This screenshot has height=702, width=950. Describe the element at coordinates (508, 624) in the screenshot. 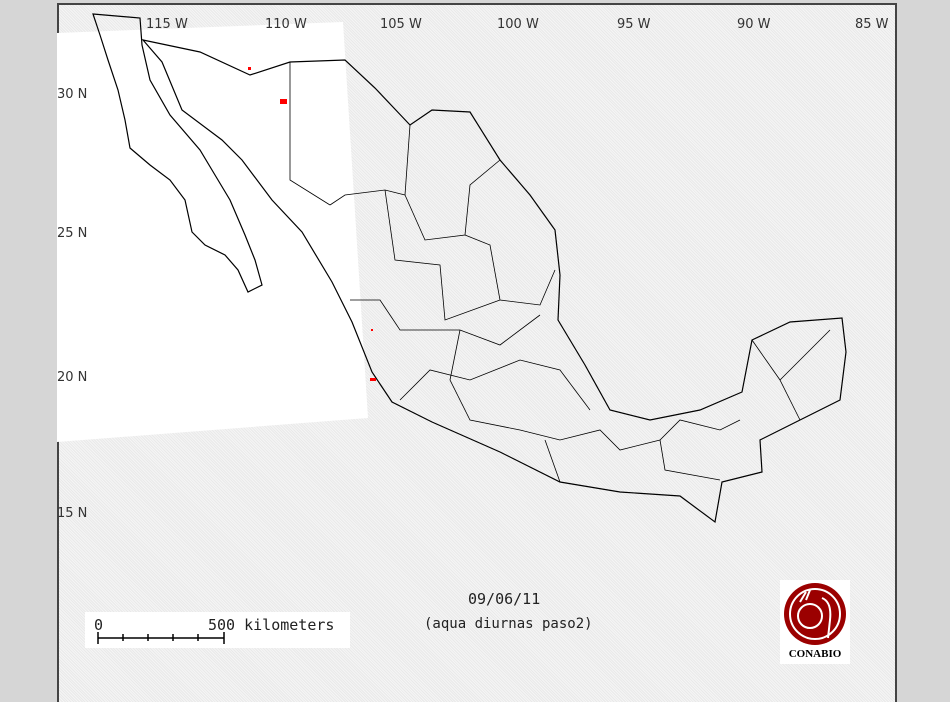

I see `map-subtitle: (aqua diurnas paso2)` at that location.